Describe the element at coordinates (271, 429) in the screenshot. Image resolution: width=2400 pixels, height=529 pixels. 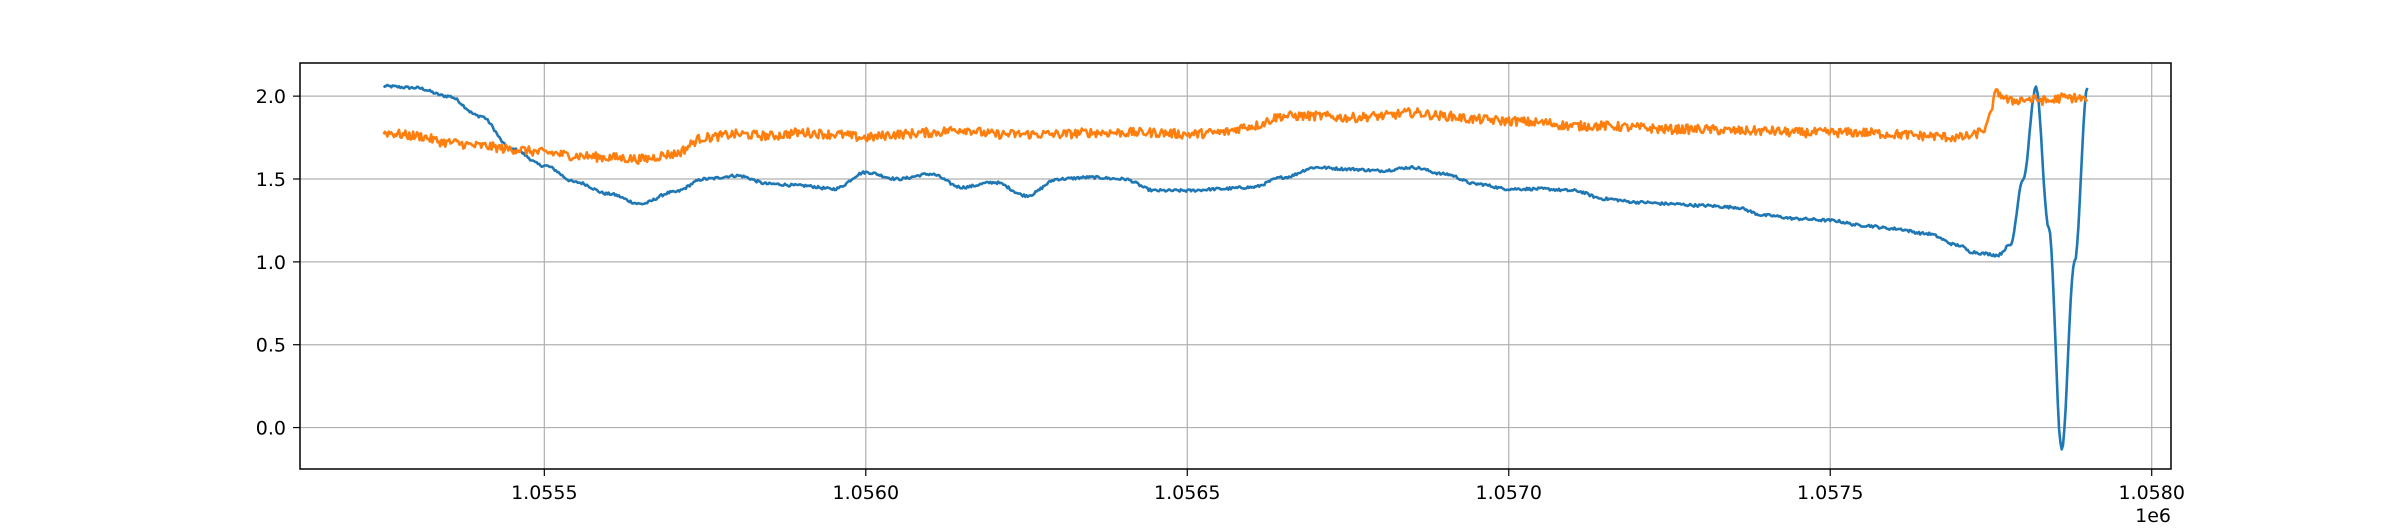
I see `y-tick-label: 0.0` at that location.